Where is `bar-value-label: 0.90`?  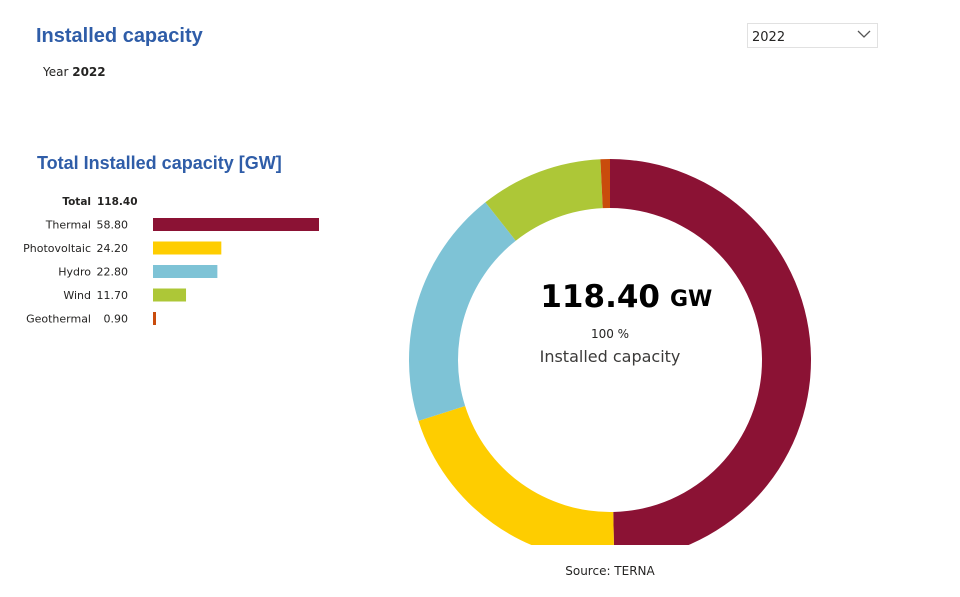 bar-value-label: 0.90 is located at coordinates (116, 319).